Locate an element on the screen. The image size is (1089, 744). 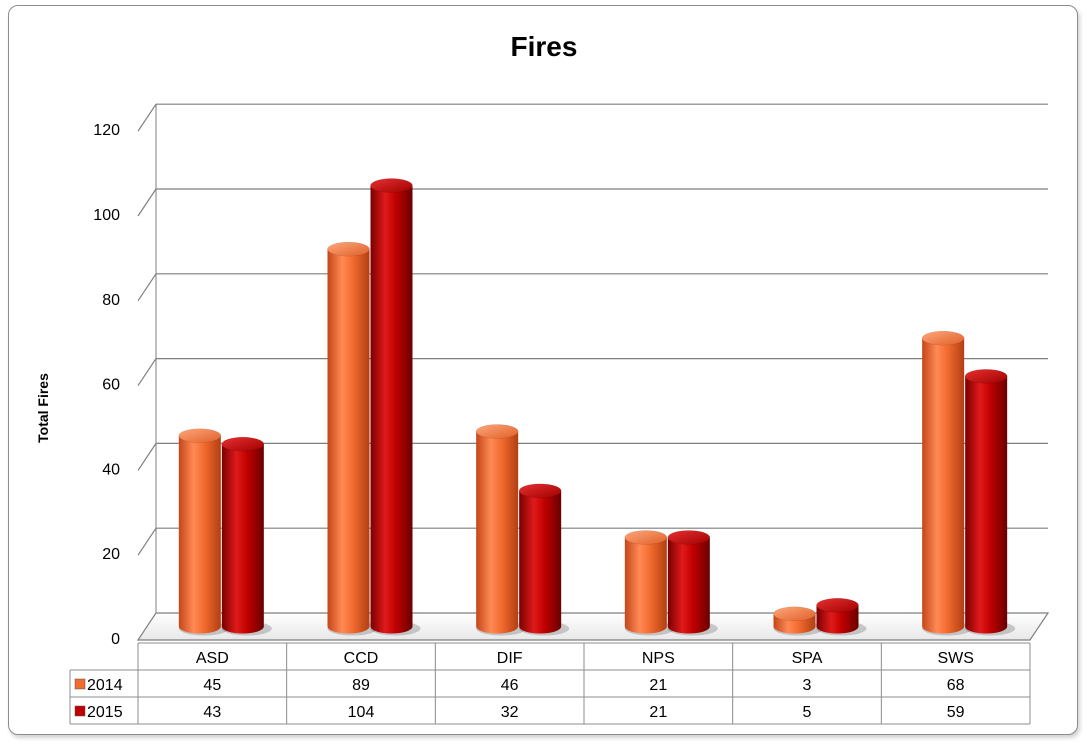
bar-2015-DIF is located at coordinates (544, 559).